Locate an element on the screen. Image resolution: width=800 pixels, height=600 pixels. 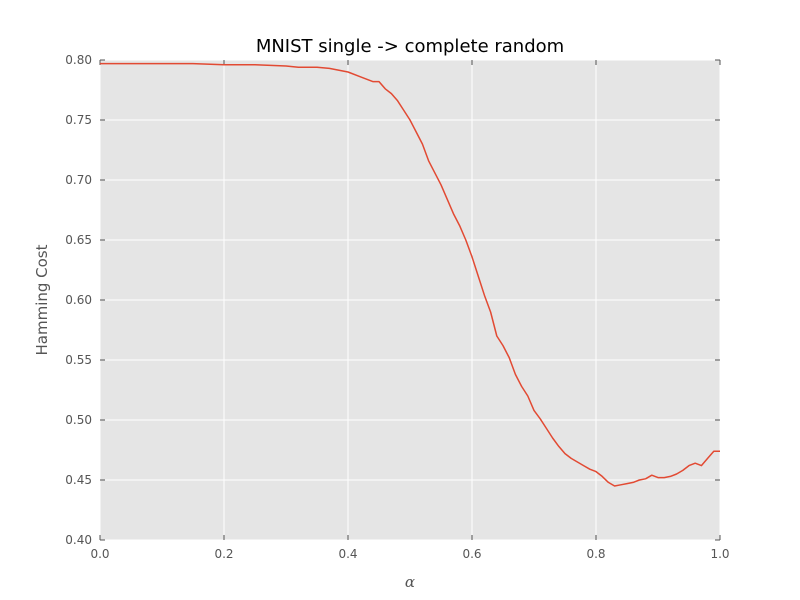
x-axis-label: α is located at coordinates (410, 582).